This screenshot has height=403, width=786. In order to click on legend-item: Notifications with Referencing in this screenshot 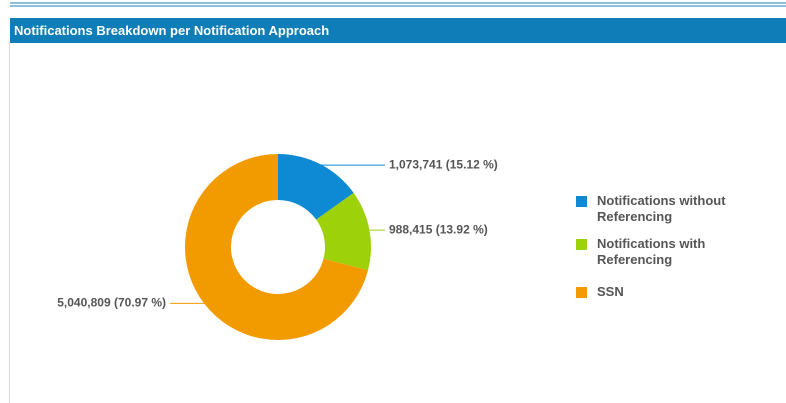, I will do `click(676, 252)`.